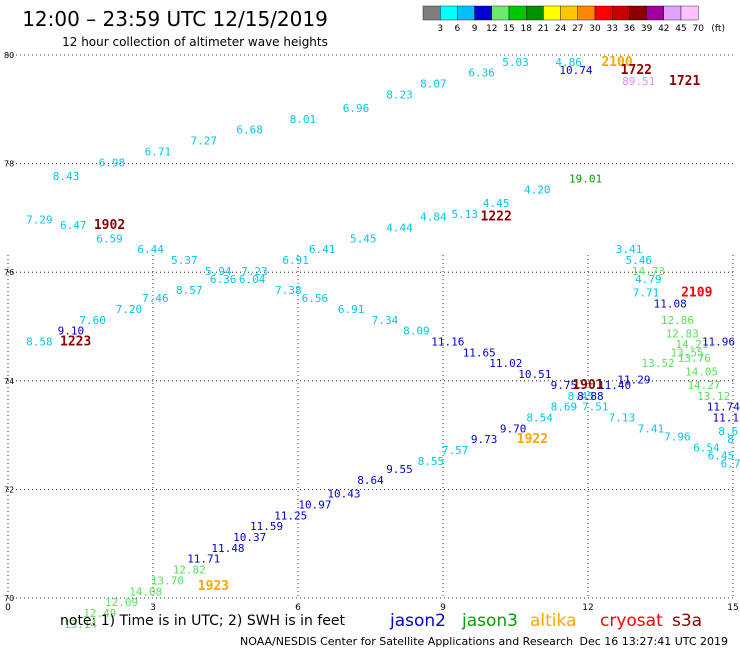 This screenshot has width=740, height=650. What do you see at coordinates (479, 352) in the screenshot?
I see `wave-height-label: 11.65` at bounding box center [479, 352].